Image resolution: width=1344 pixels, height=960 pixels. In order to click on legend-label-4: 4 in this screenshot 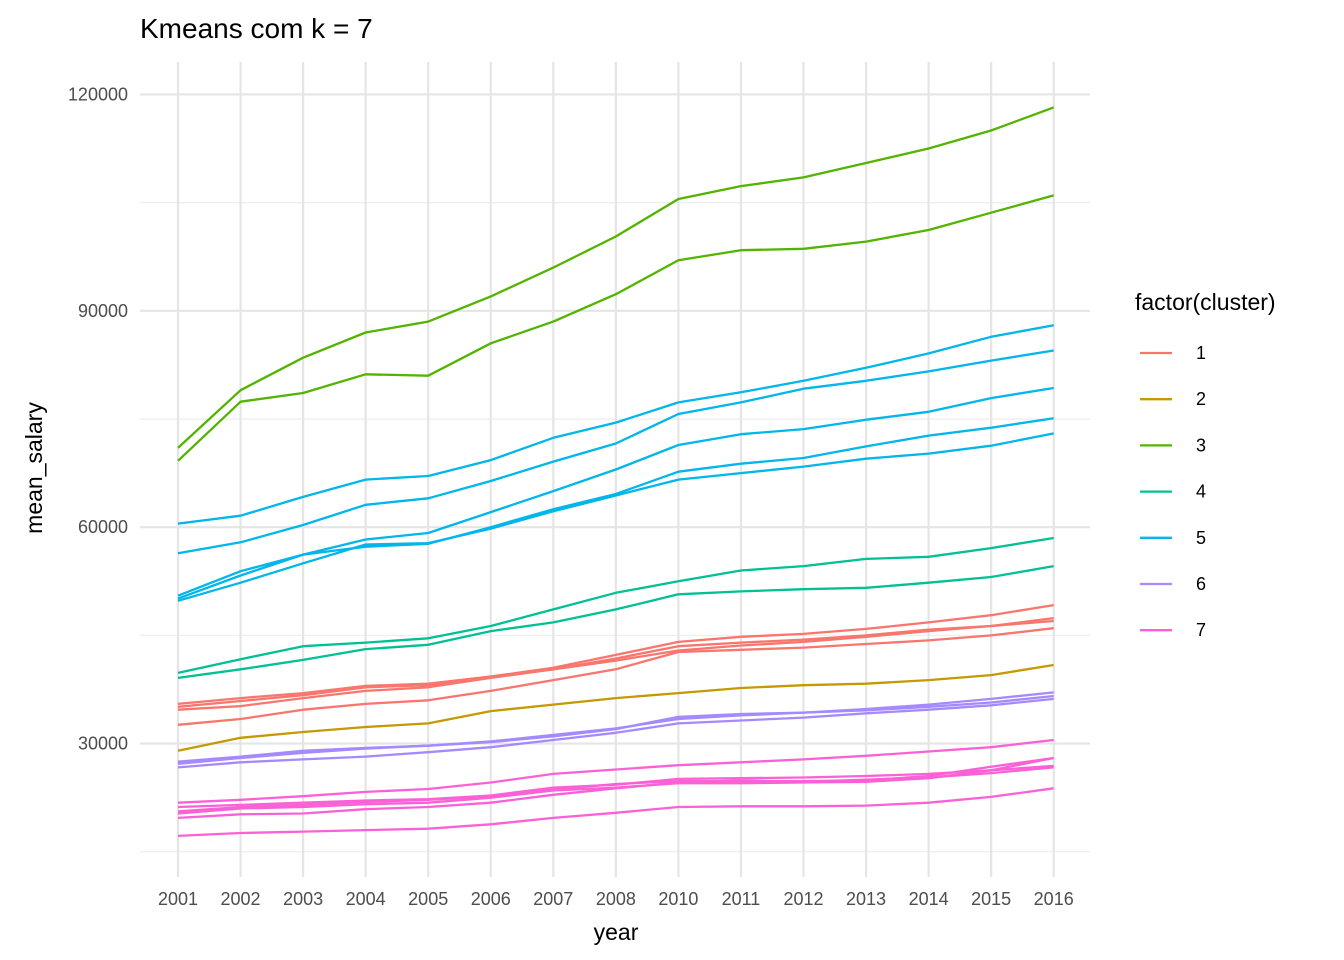, I will do `click(1201, 492)`.